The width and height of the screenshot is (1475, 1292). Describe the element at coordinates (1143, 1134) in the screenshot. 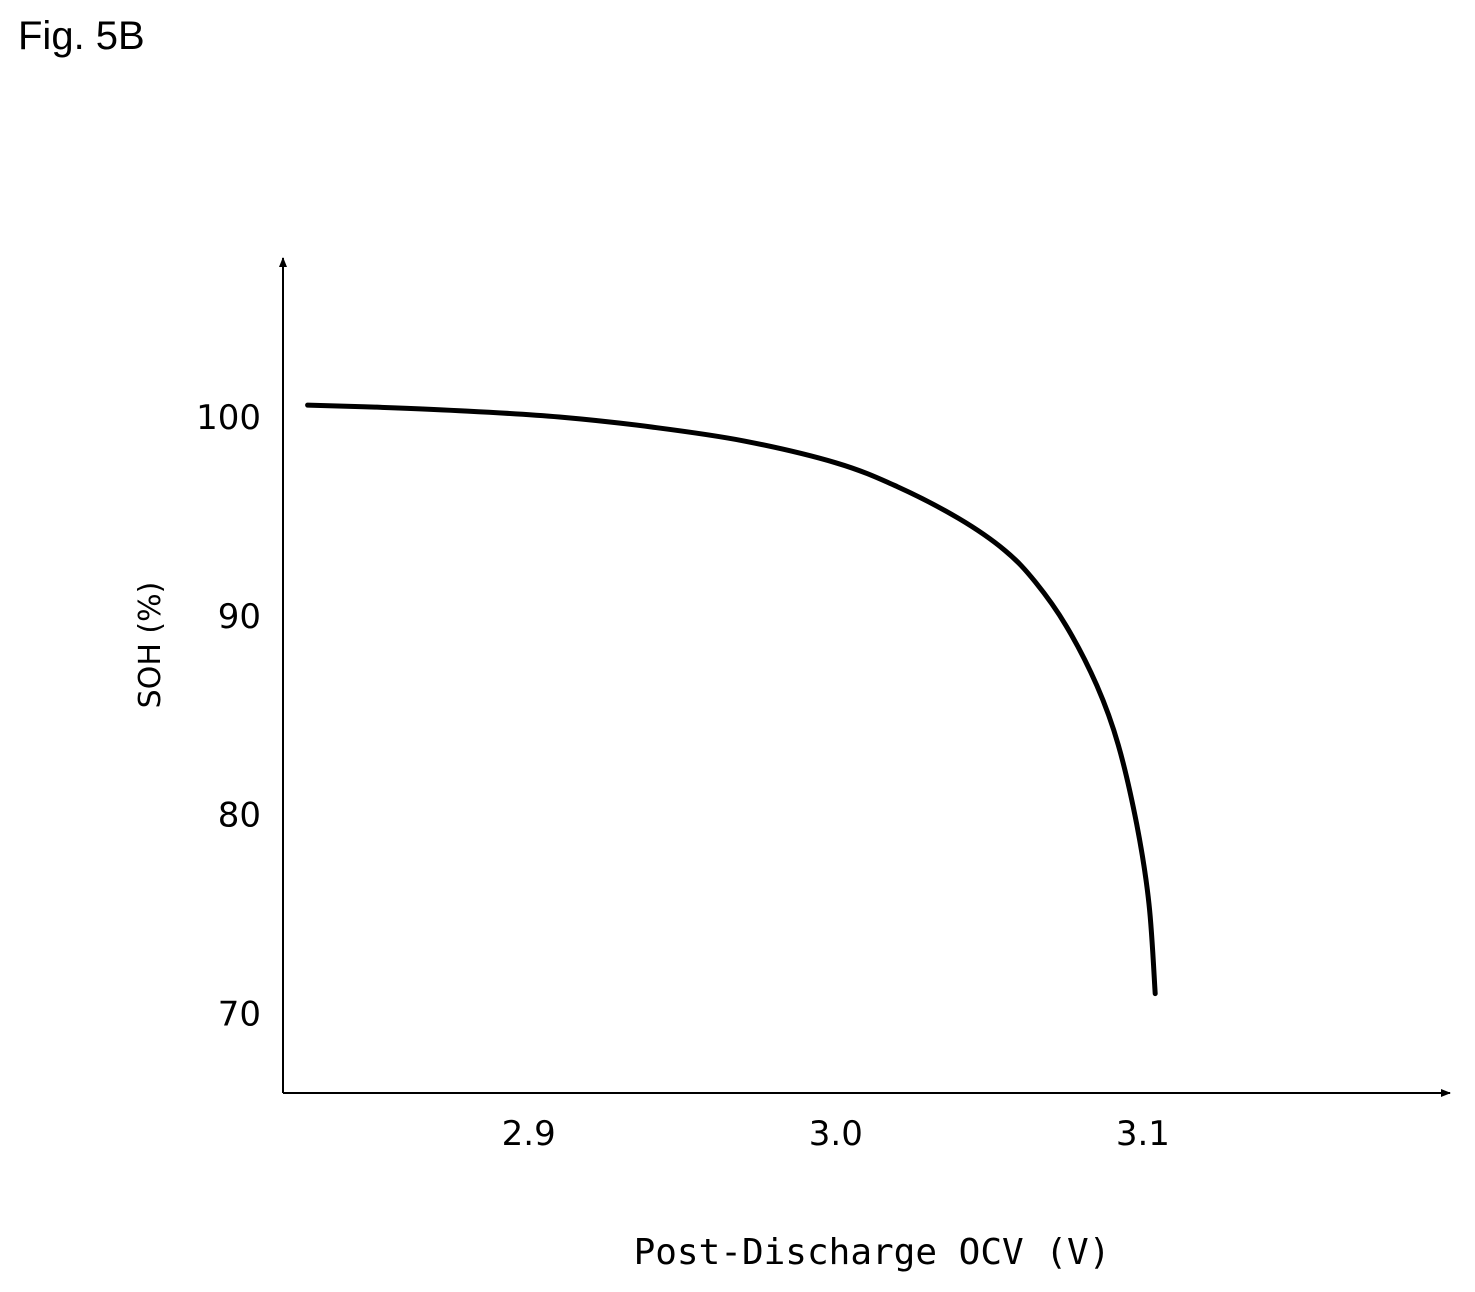

I see `x-tick-label: 3.1` at that location.